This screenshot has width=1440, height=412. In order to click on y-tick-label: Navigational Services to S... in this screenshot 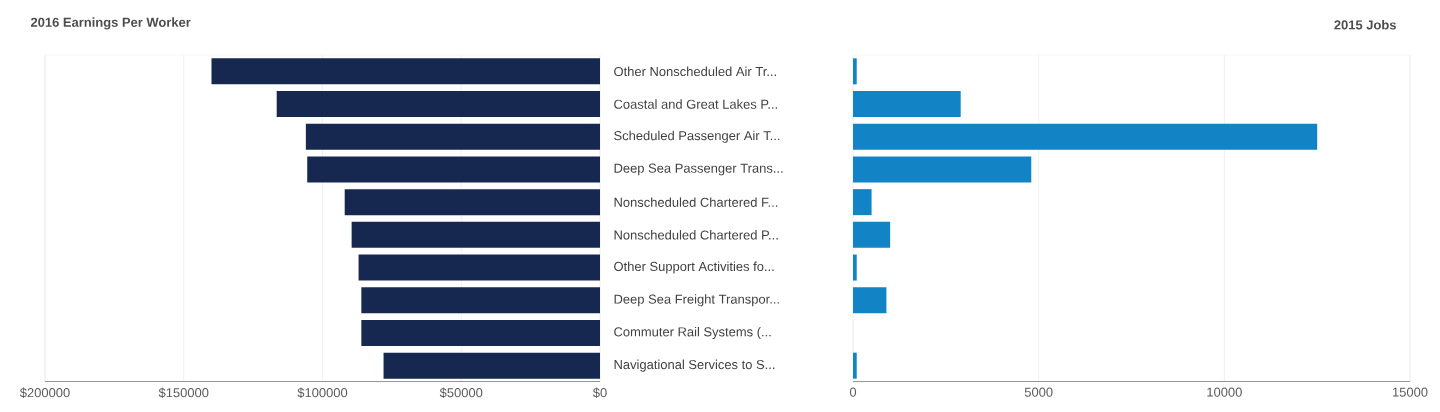, I will do `click(694, 365)`.